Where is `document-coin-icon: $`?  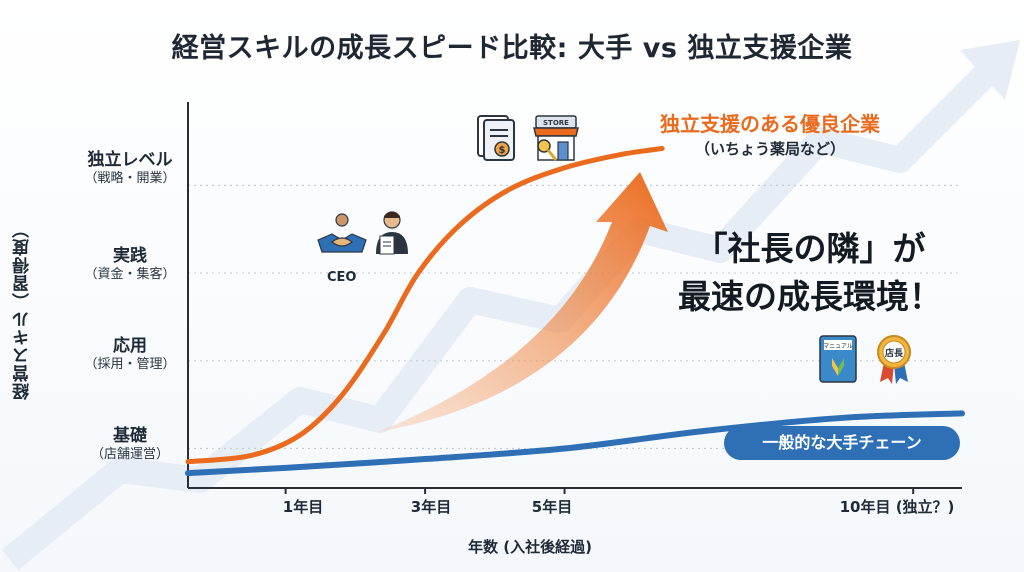 document-coin-icon: $ is located at coordinates (496, 138).